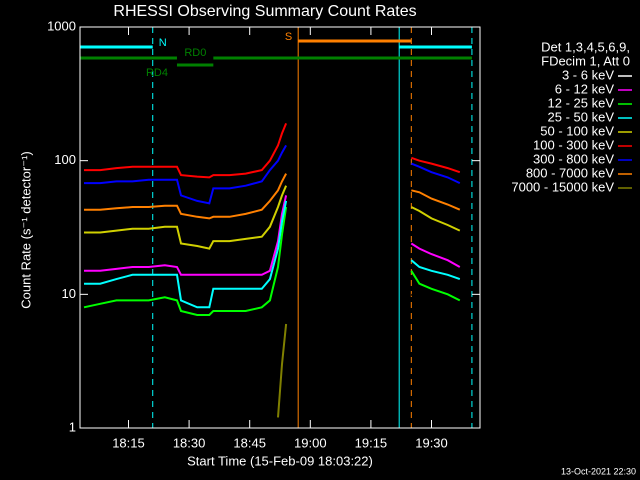  Describe the element at coordinates (163, 43) in the screenshot. I see `band-label: N` at that location.